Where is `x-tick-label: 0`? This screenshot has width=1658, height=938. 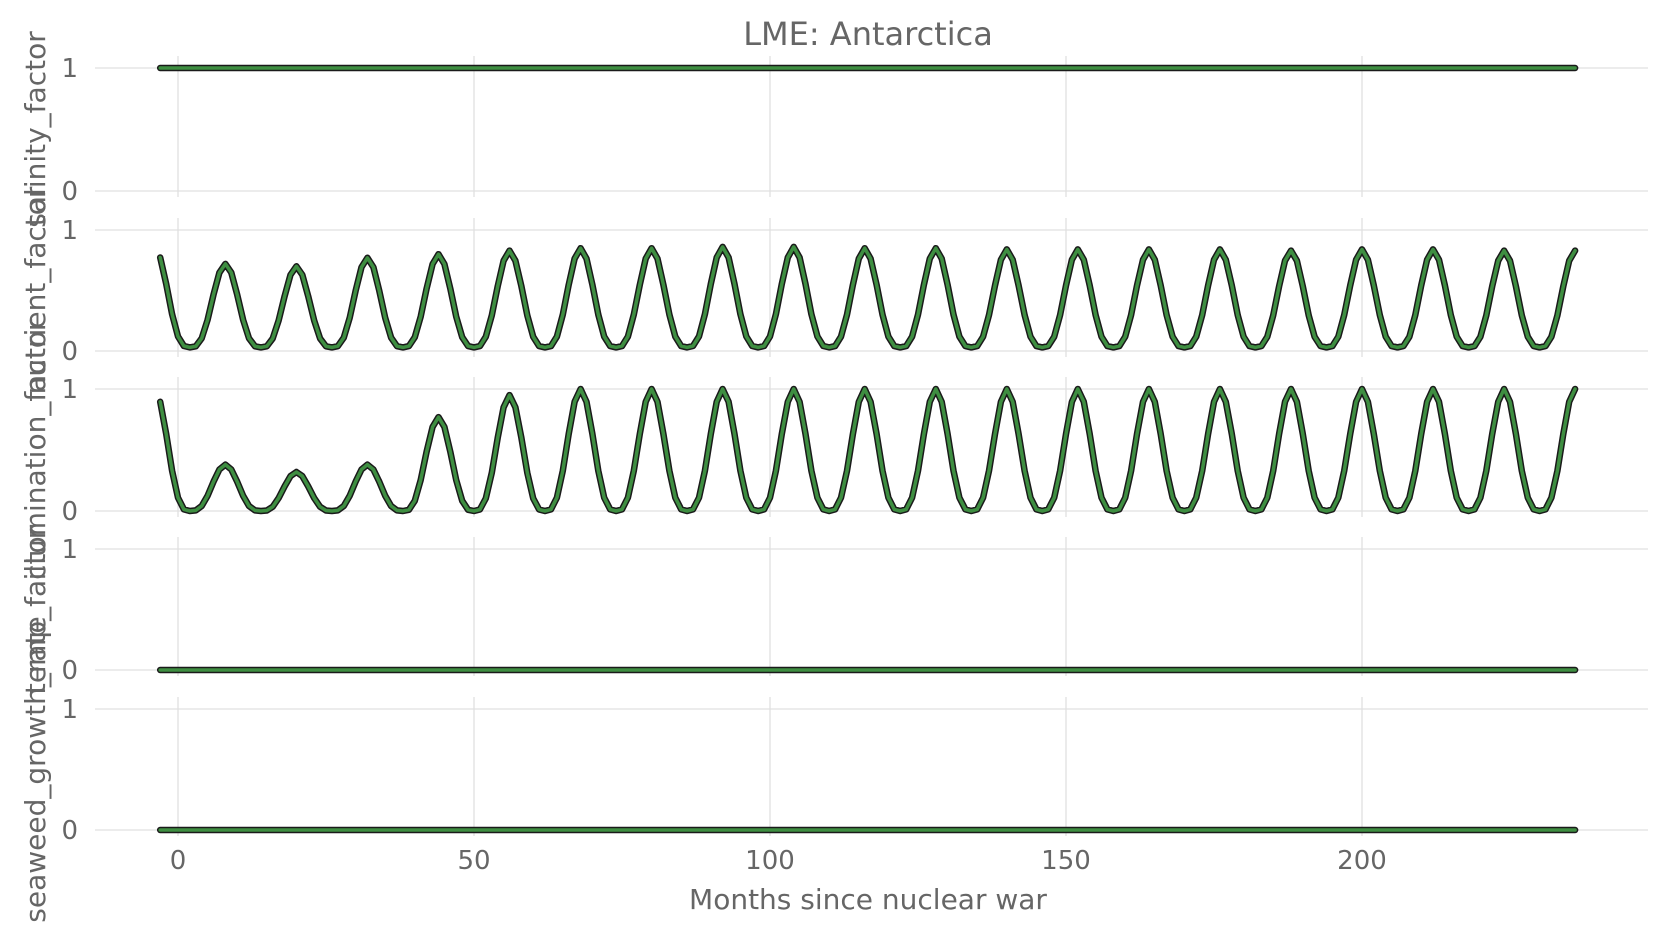
x-tick-label: 0 is located at coordinates (178, 861).